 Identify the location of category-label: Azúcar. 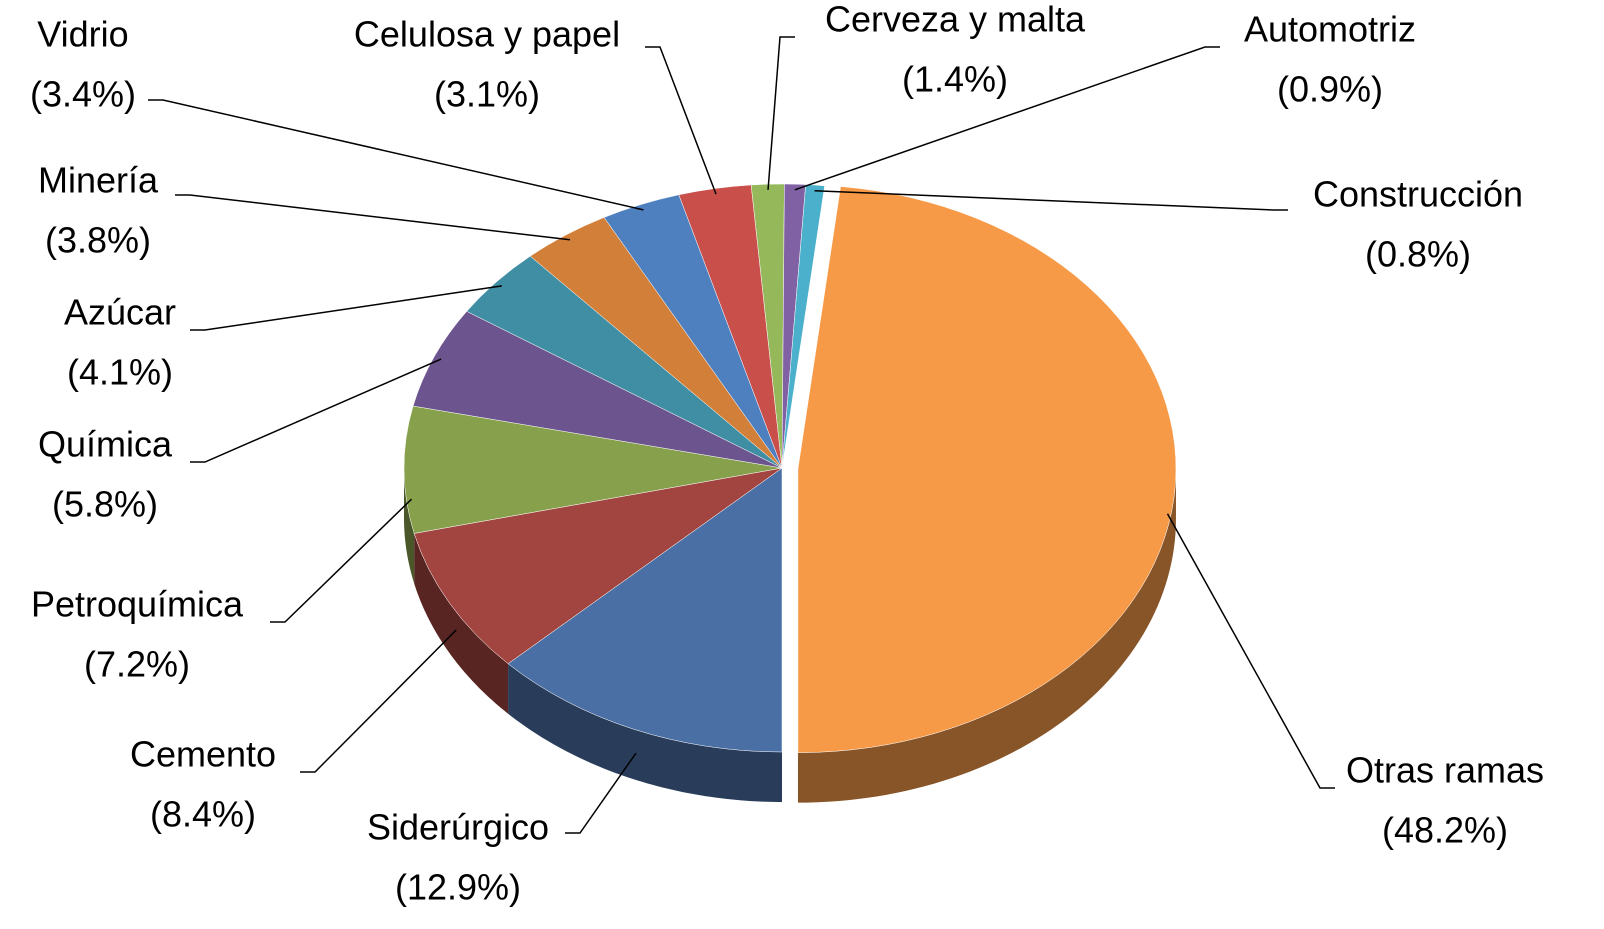
(120, 312).